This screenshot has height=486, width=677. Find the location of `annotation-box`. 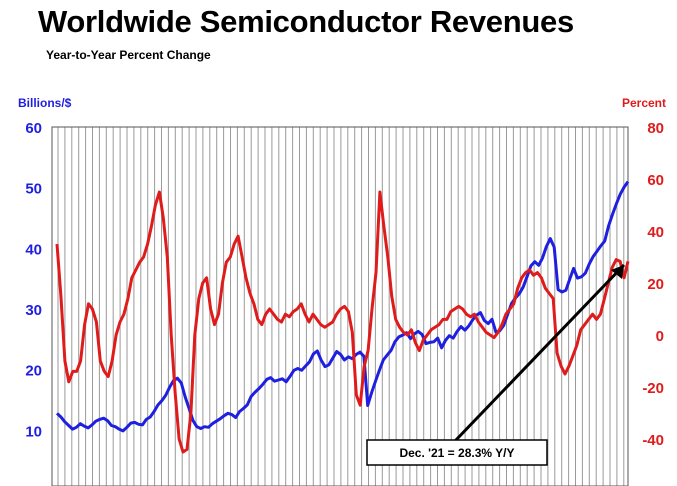

annotation-box is located at coordinates (457, 452).